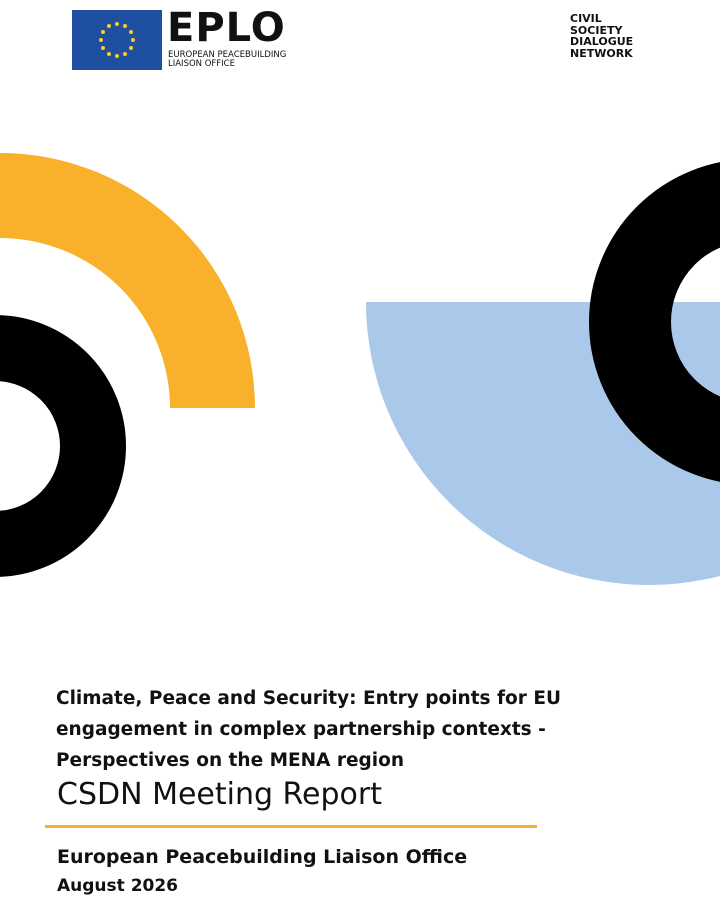 Image resolution: width=720 pixels, height=900 pixels. What do you see at coordinates (654, 322) in the screenshot?
I see `black-ring-right` at bounding box center [654, 322].